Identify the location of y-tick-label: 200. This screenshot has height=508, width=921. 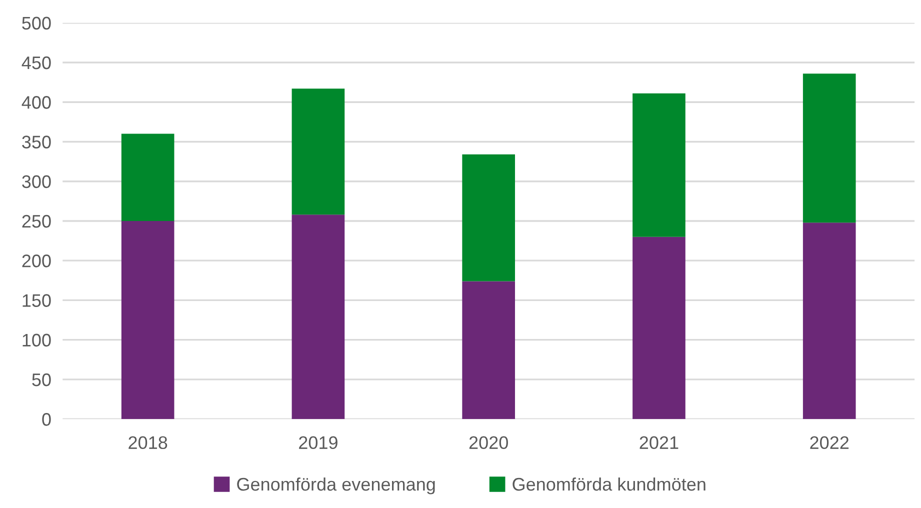
(36, 261).